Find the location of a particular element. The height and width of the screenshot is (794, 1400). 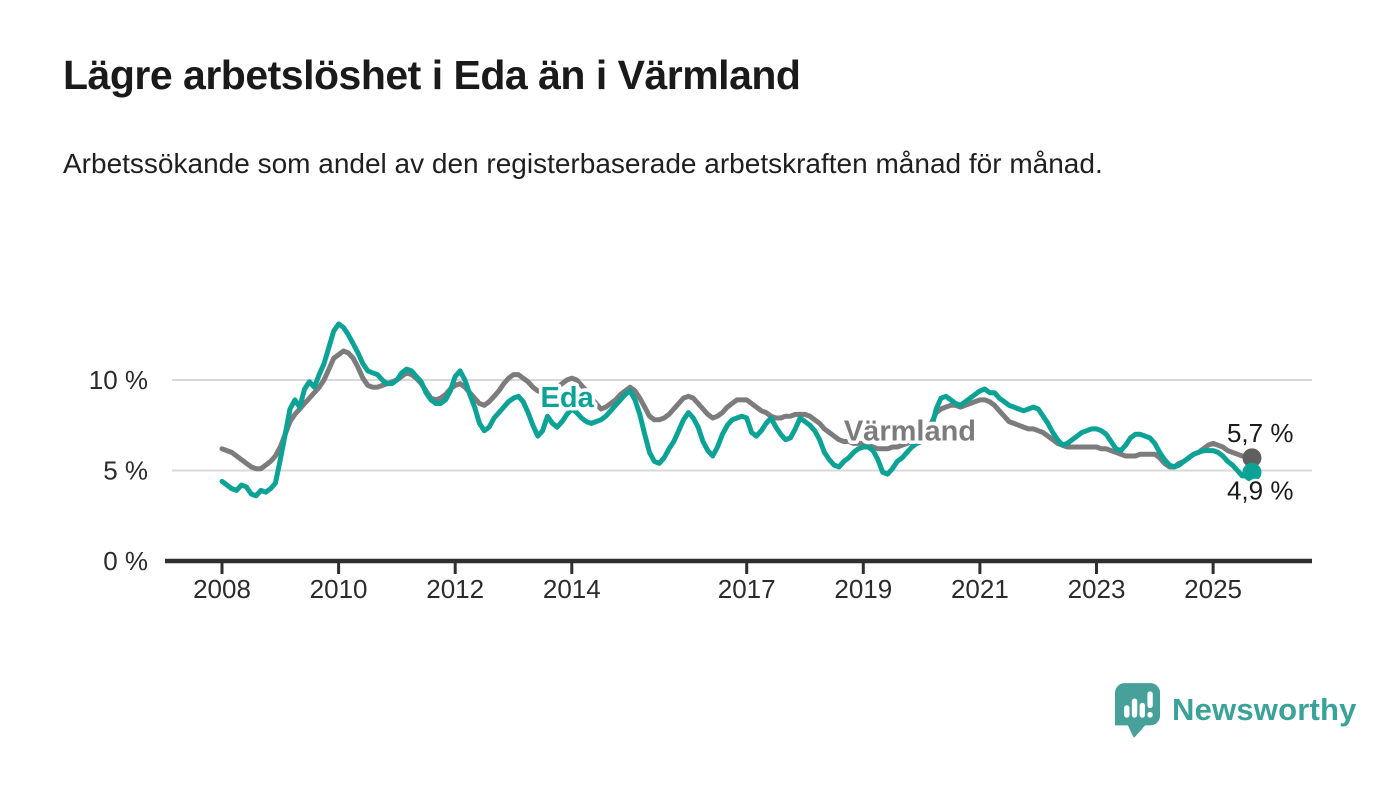

x-tick-label: 2019 is located at coordinates (863, 589).